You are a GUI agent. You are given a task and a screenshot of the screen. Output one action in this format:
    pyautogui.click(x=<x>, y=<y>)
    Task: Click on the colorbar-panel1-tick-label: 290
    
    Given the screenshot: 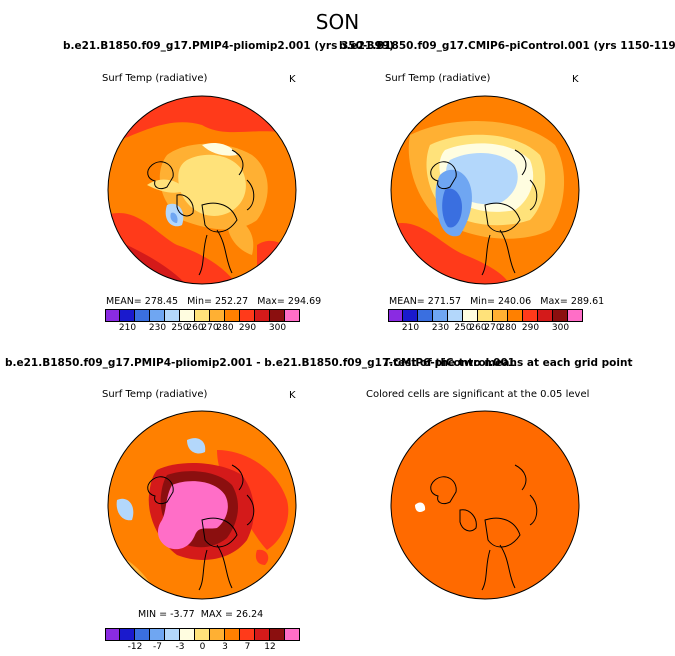 What is the action you would take?
    pyautogui.click(x=247, y=328)
    